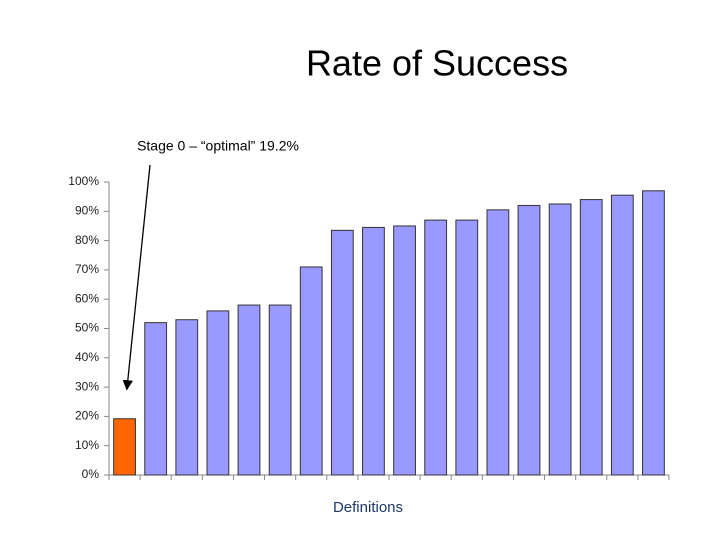 The height and width of the screenshot is (540, 720). What do you see at coordinates (87, 386) in the screenshot?
I see `y-tick-label: 30%` at bounding box center [87, 386].